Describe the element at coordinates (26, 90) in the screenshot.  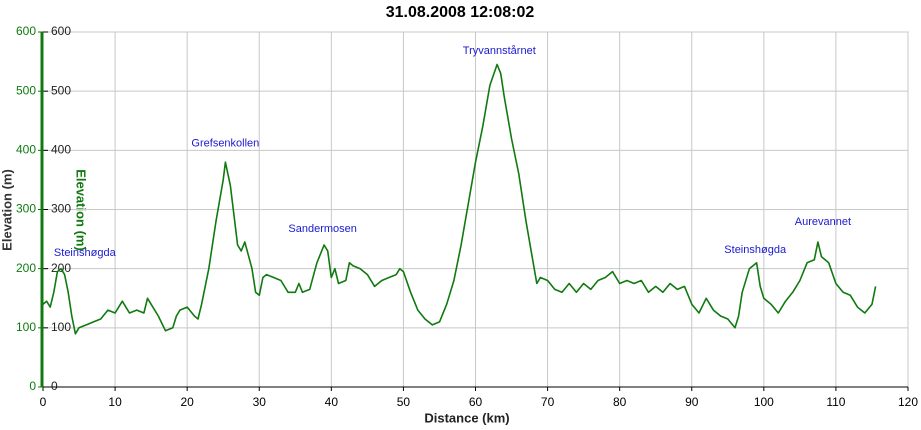
I see `y-tick-label: 500` at that location.